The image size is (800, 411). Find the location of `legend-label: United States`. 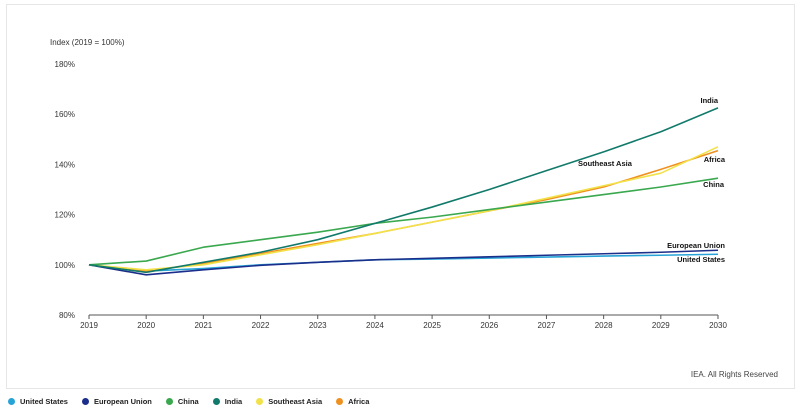

legend-label: United States is located at coordinates (44, 401).